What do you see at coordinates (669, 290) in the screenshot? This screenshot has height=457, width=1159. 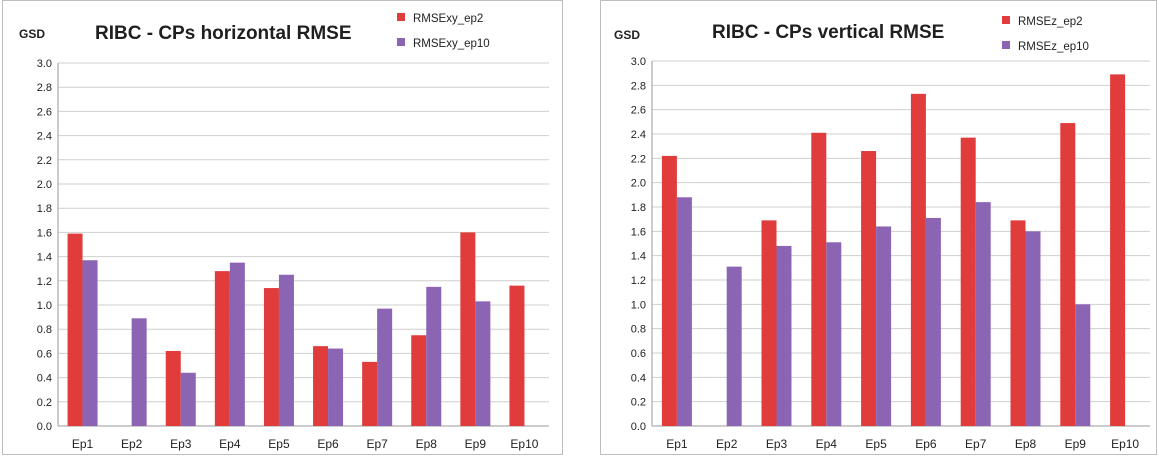 I see `bar-rmsez-ep2-ep1` at bounding box center [669, 290].